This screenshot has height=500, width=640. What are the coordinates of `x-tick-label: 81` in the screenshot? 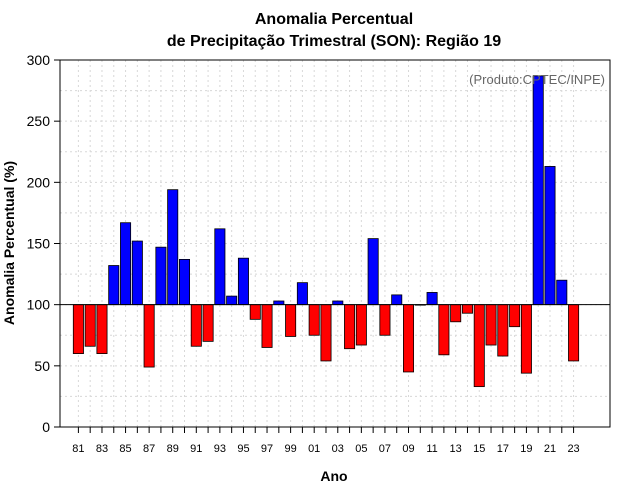 It's located at (78, 449).